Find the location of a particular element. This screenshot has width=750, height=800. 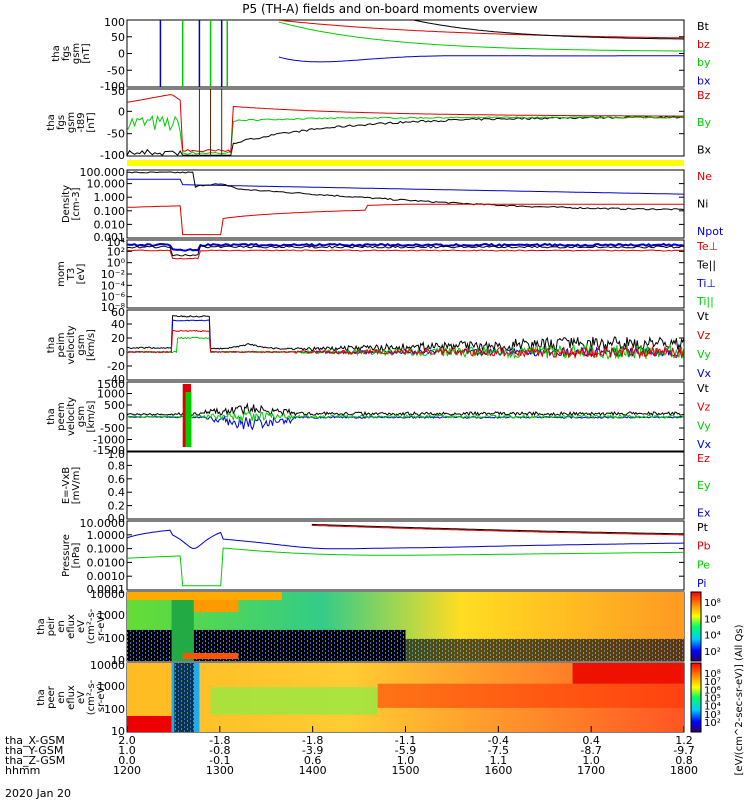

y-tick-label: -100 is located at coordinates (112, 86).